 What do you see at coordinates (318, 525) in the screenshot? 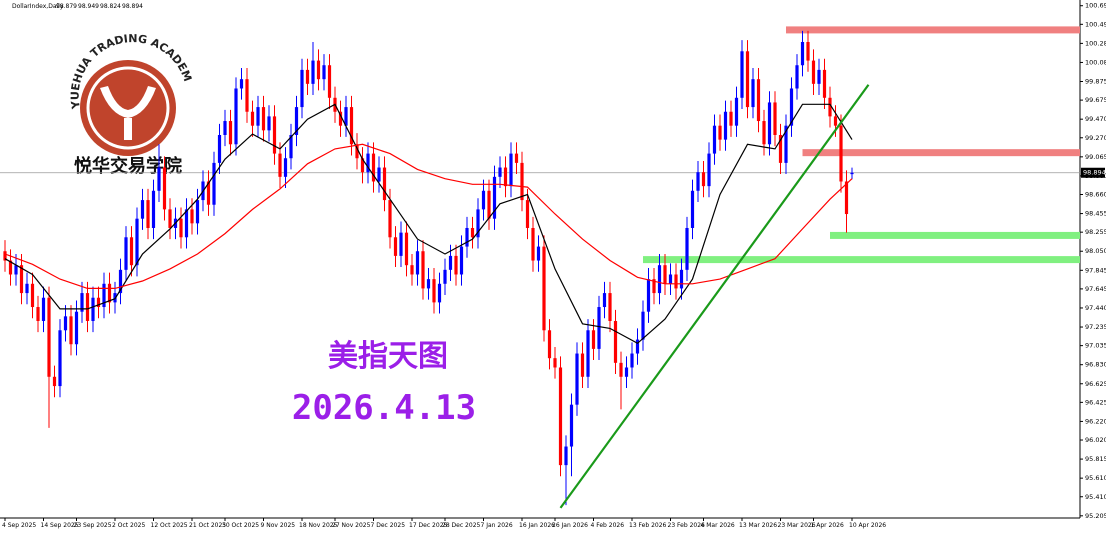
I see `x-tick-label: 18 Nov 2025` at bounding box center [318, 525].